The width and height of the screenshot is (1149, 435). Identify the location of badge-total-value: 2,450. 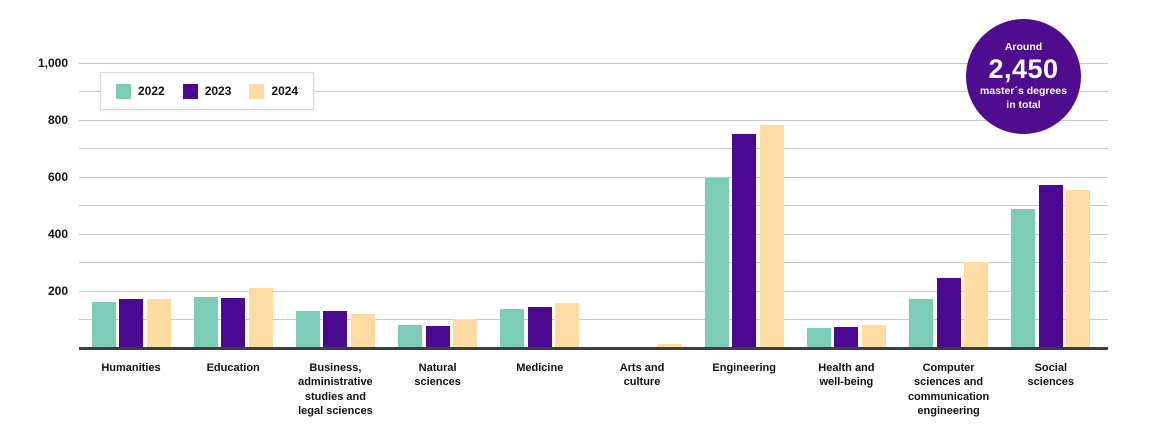
(1023, 69).